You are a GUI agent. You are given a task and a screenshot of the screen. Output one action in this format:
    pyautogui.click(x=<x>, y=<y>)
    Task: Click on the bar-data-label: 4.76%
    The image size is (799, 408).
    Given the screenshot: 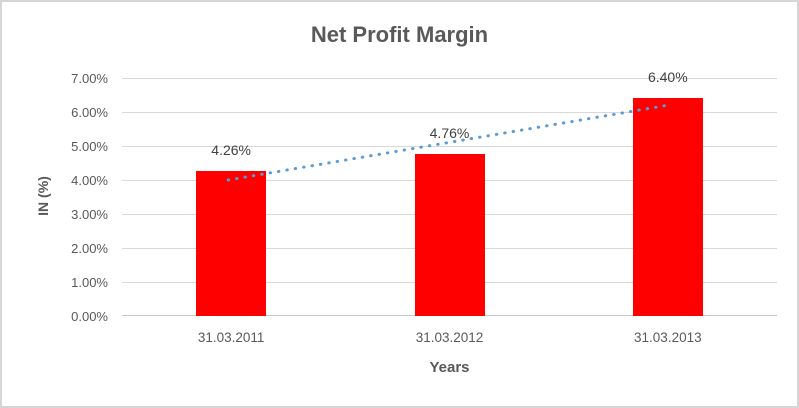 What is the action you would take?
    pyautogui.click(x=449, y=133)
    